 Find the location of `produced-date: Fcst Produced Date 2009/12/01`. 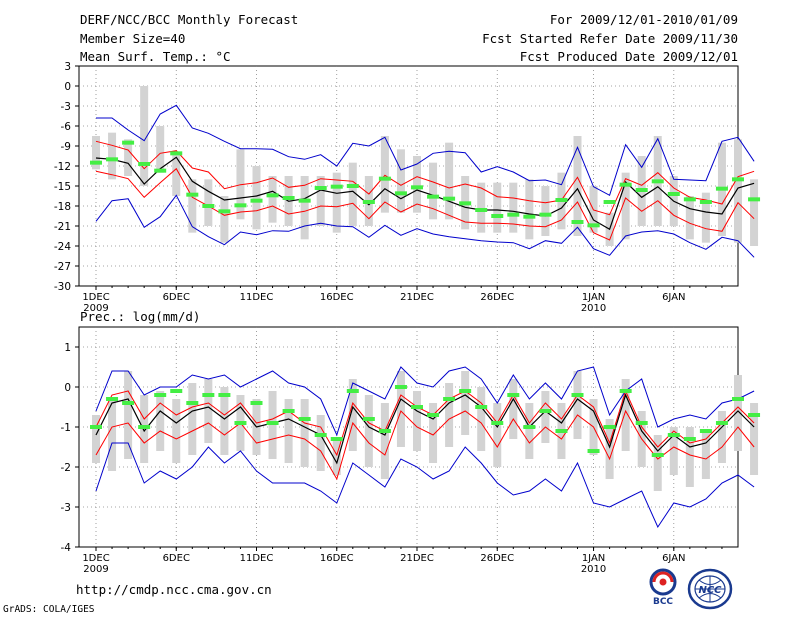

produced-date: Fcst Produced Date 2009/12/01 is located at coordinates (628, 56).